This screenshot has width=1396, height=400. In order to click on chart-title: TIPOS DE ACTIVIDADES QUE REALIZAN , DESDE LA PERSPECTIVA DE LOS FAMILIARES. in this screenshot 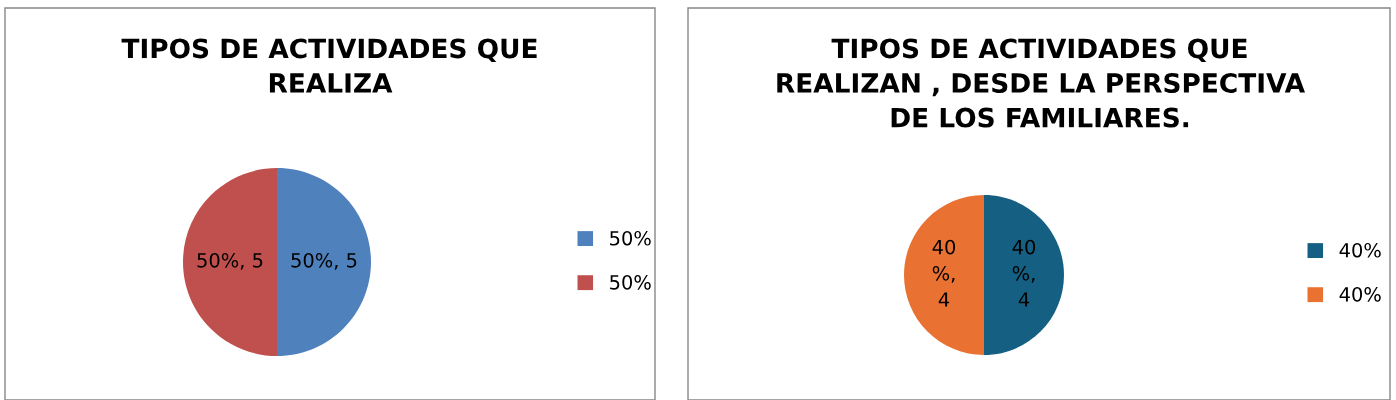, I will do `click(1041, 83)`.